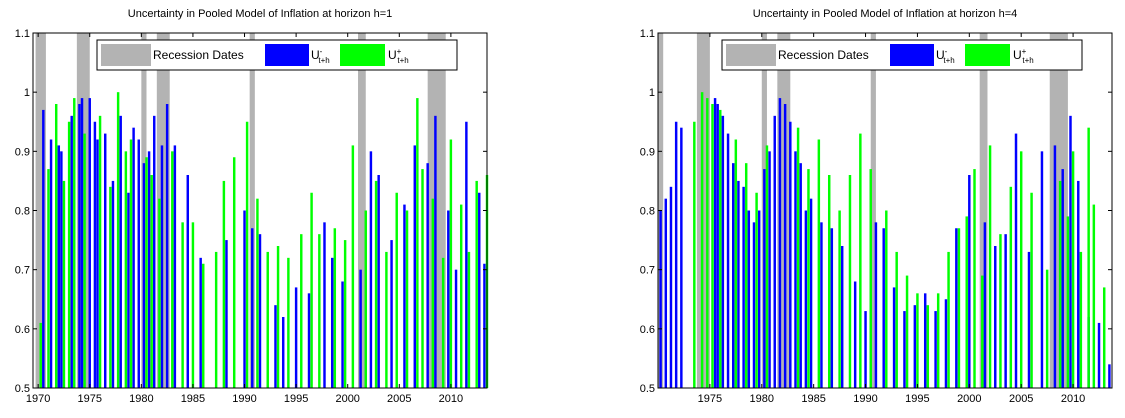 This screenshot has width=1125, height=418. Describe the element at coordinates (38, 399) in the screenshot. I see `x-tick-label: 1970` at that location.